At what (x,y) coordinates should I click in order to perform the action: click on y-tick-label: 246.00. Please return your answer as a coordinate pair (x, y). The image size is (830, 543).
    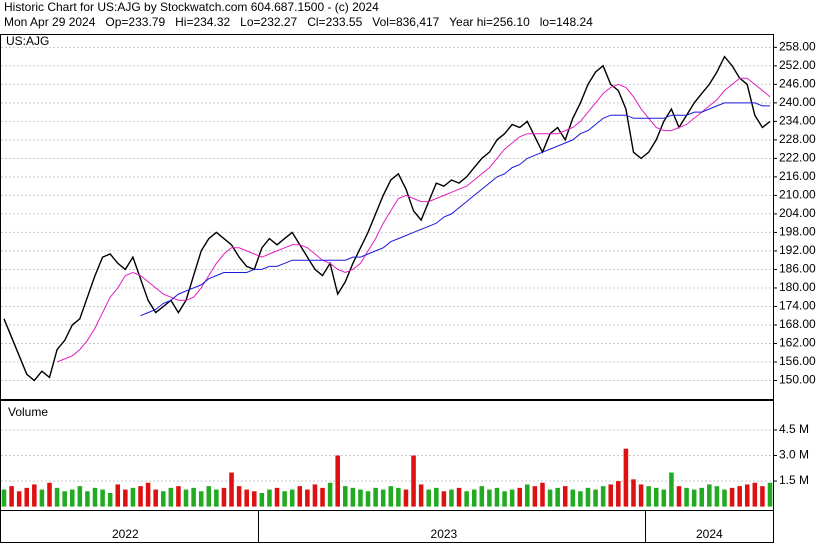
    Looking at the image, I should click on (797, 84).